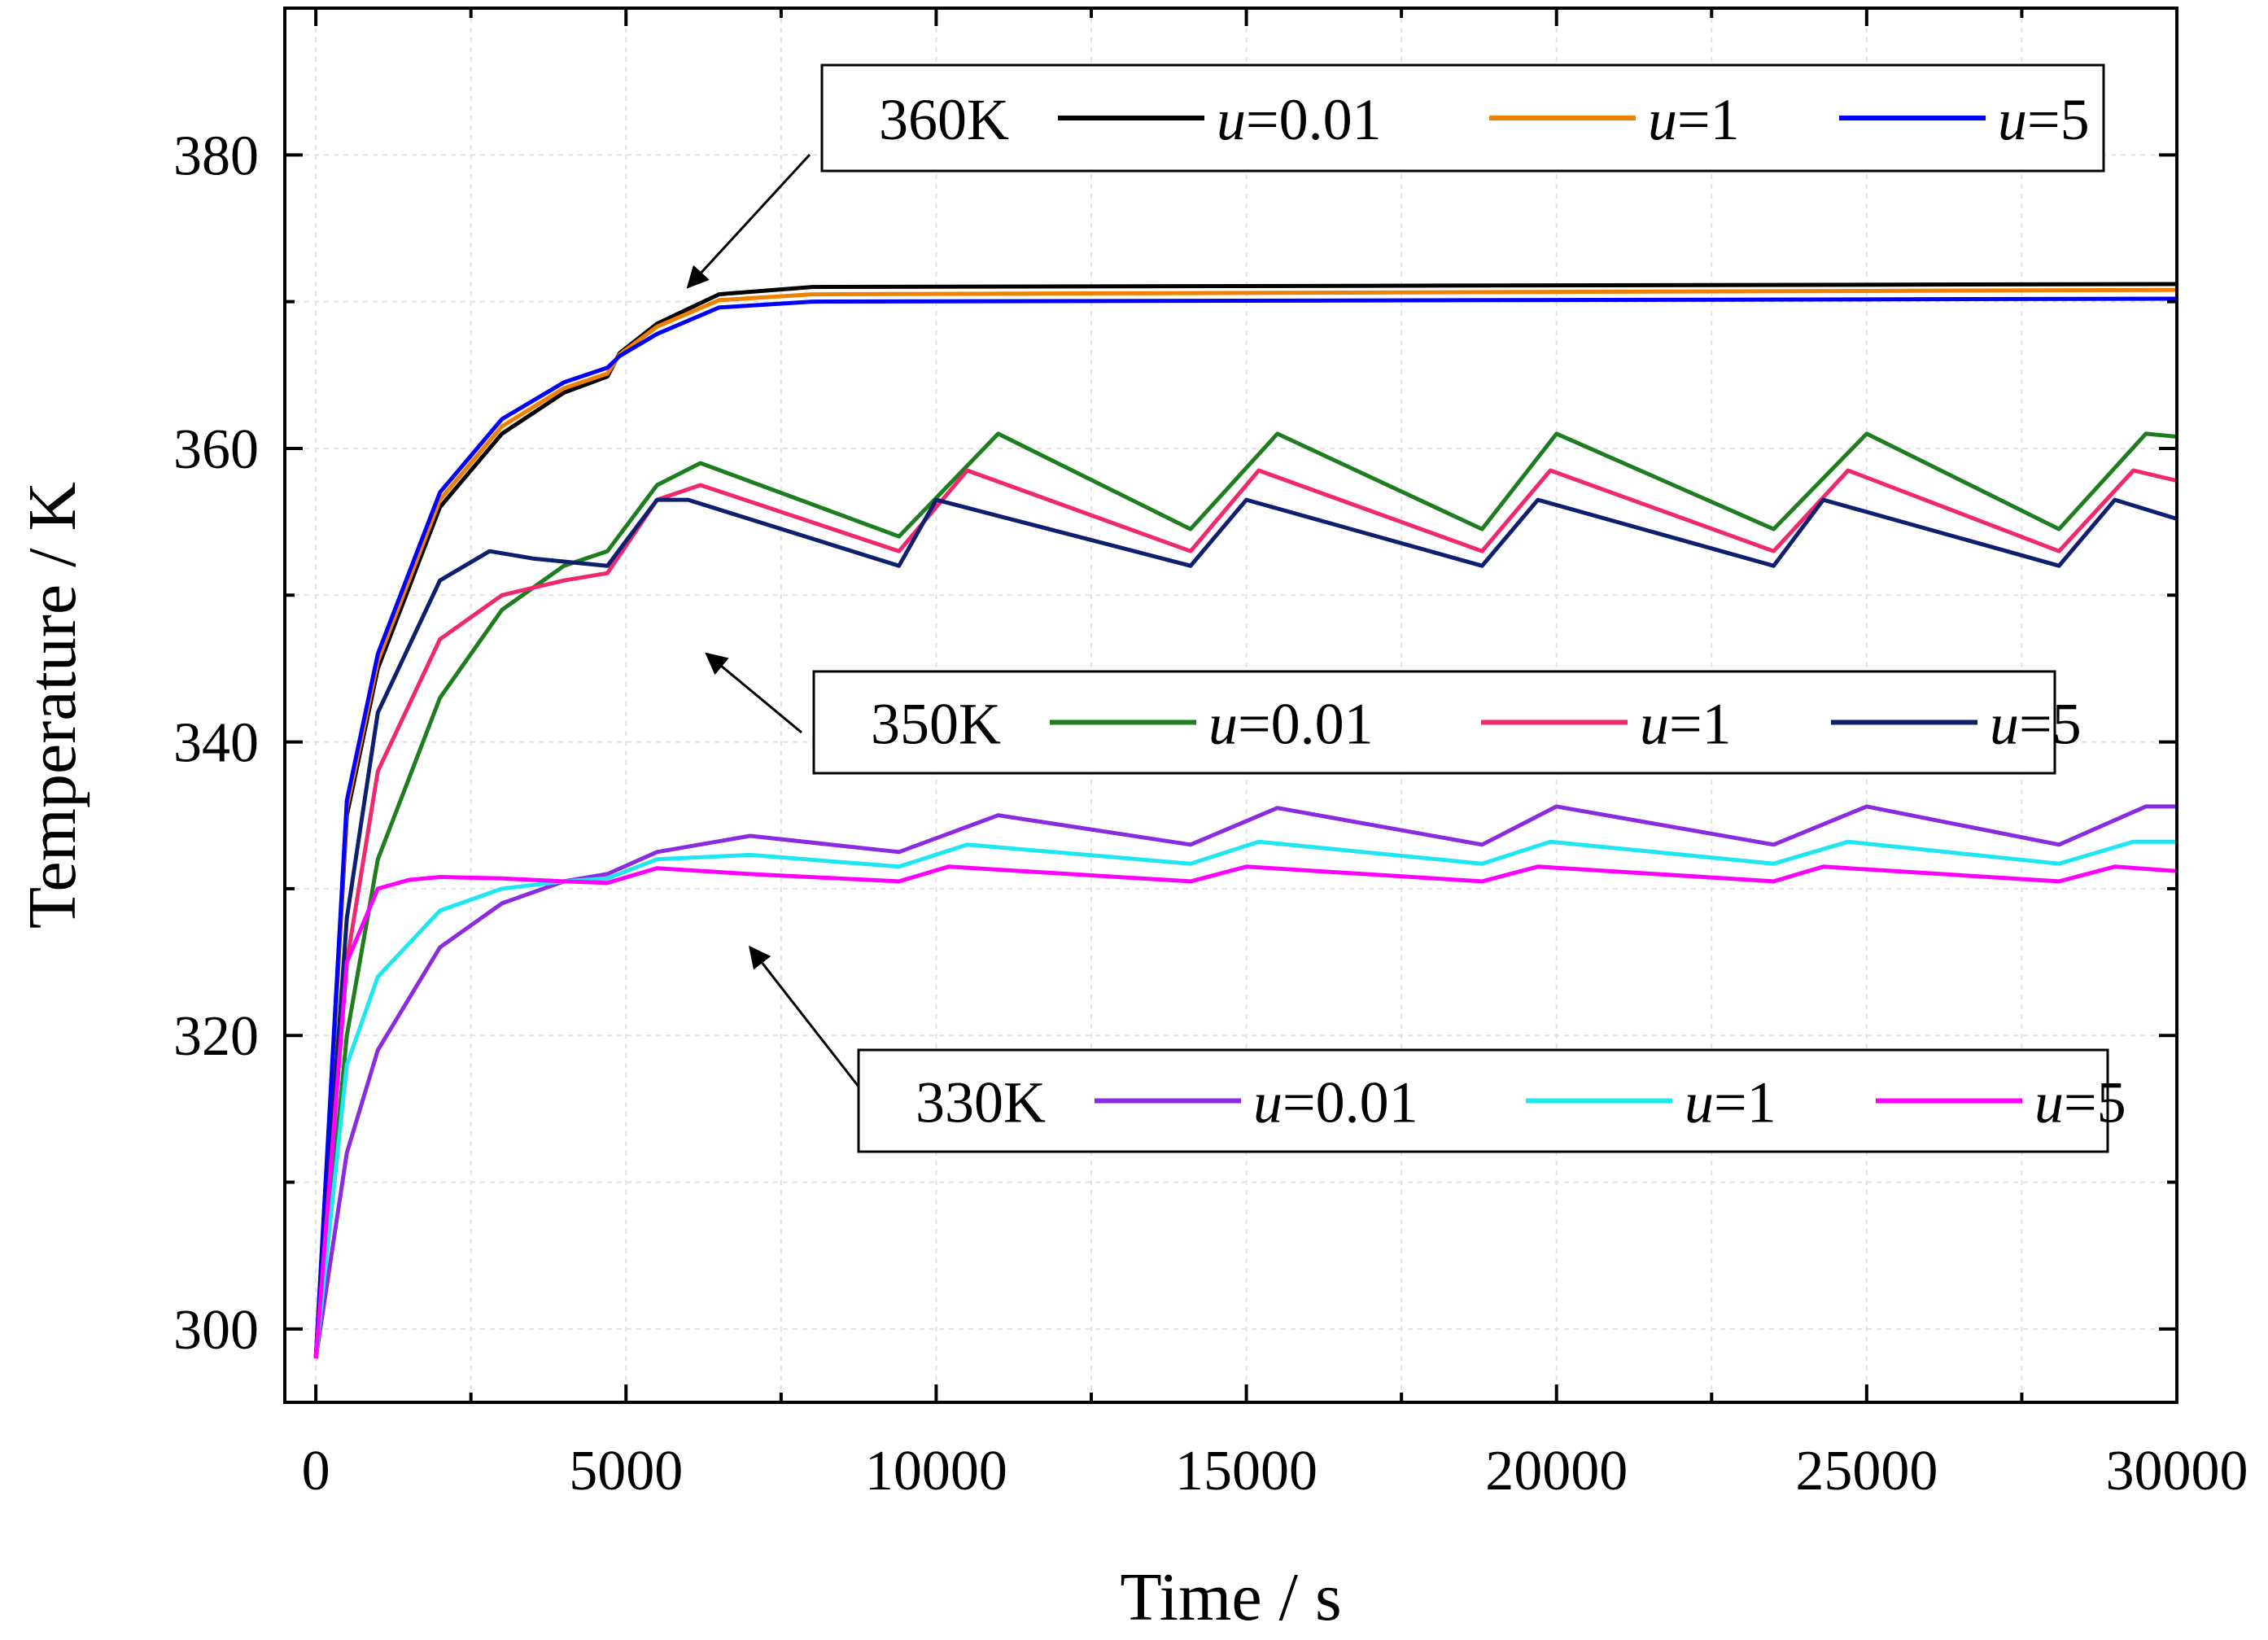 This screenshot has height=1640, width=2268. Describe the element at coordinates (626, 1471) in the screenshot. I see `x-tick-label: 5000` at that location.